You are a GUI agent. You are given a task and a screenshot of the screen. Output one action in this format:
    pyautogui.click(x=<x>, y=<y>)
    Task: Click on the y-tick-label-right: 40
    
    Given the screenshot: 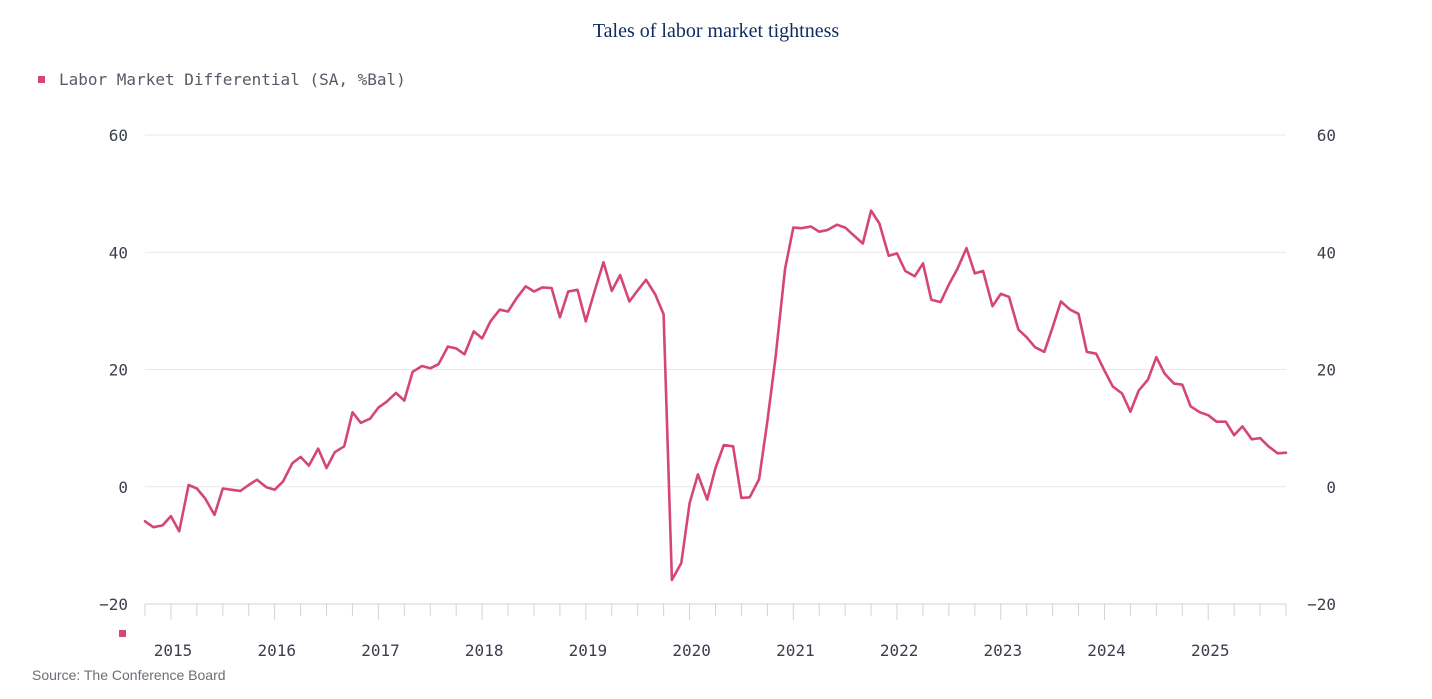 What is the action you would take?
    pyautogui.click(x=1326, y=252)
    